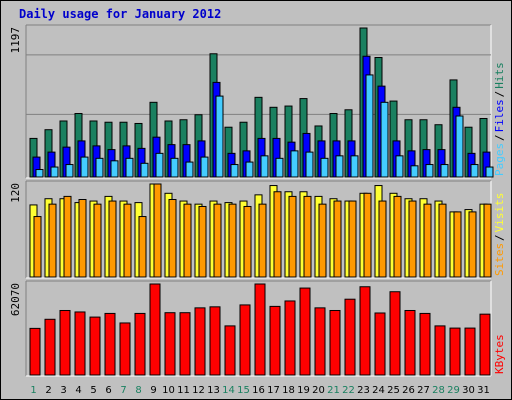 The height and width of the screenshot is (400, 512). I want to click on day-label: 15, so click(243, 390).